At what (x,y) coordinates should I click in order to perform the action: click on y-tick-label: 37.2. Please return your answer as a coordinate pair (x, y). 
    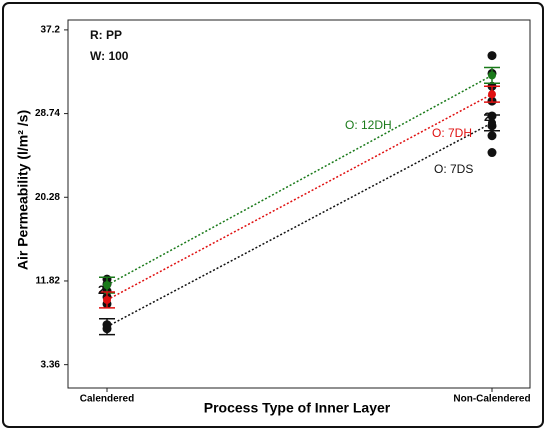
    Looking at the image, I should click on (51, 30).